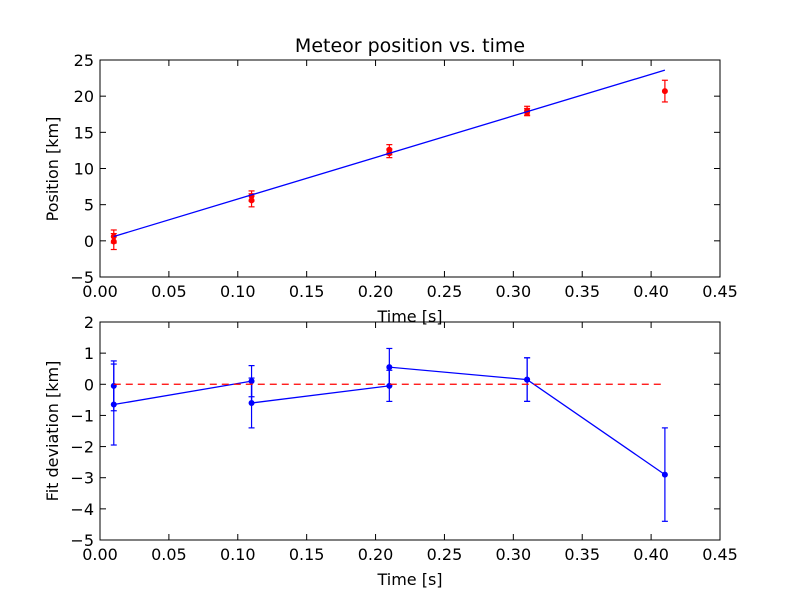 The width and height of the screenshot is (800, 600). I want to click on y-axis-label: Position [km], so click(52, 169).